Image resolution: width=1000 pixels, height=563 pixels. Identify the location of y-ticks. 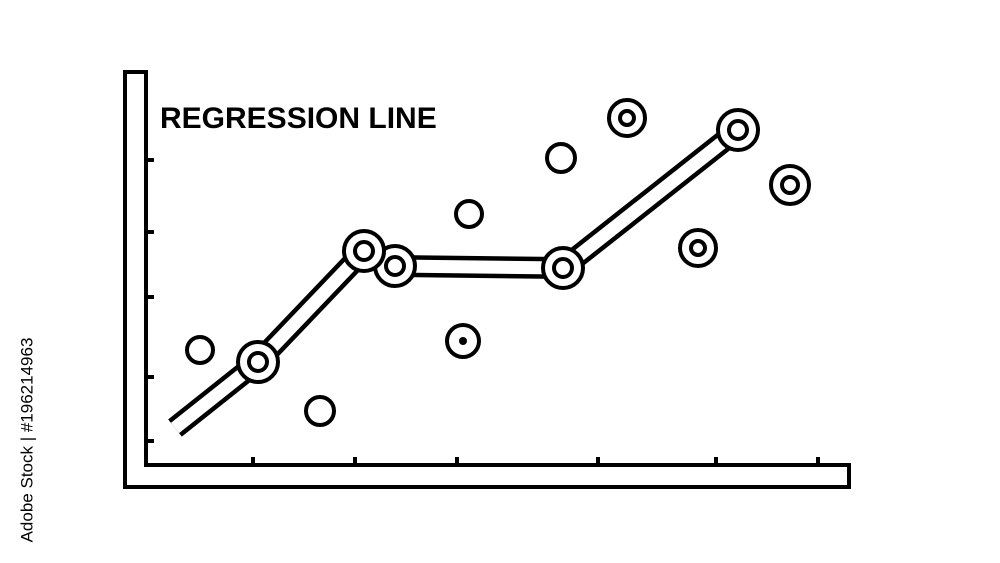
(150, 300).